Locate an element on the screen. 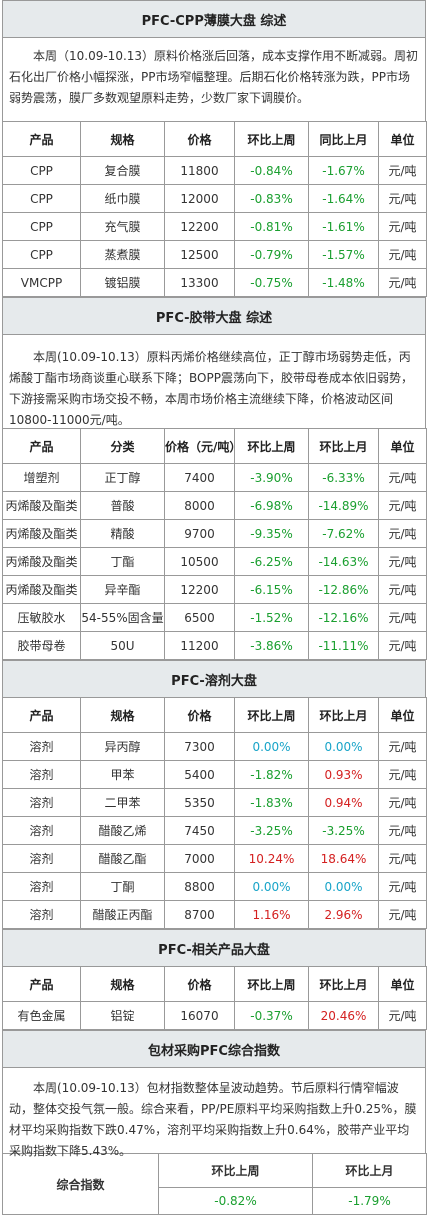 The height and width of the screenshot is (1215, 428). table-row: 溶剂 二甲苯 5350 -1.83% 0.94% 元/吨 is located at coordinates (214, 802).